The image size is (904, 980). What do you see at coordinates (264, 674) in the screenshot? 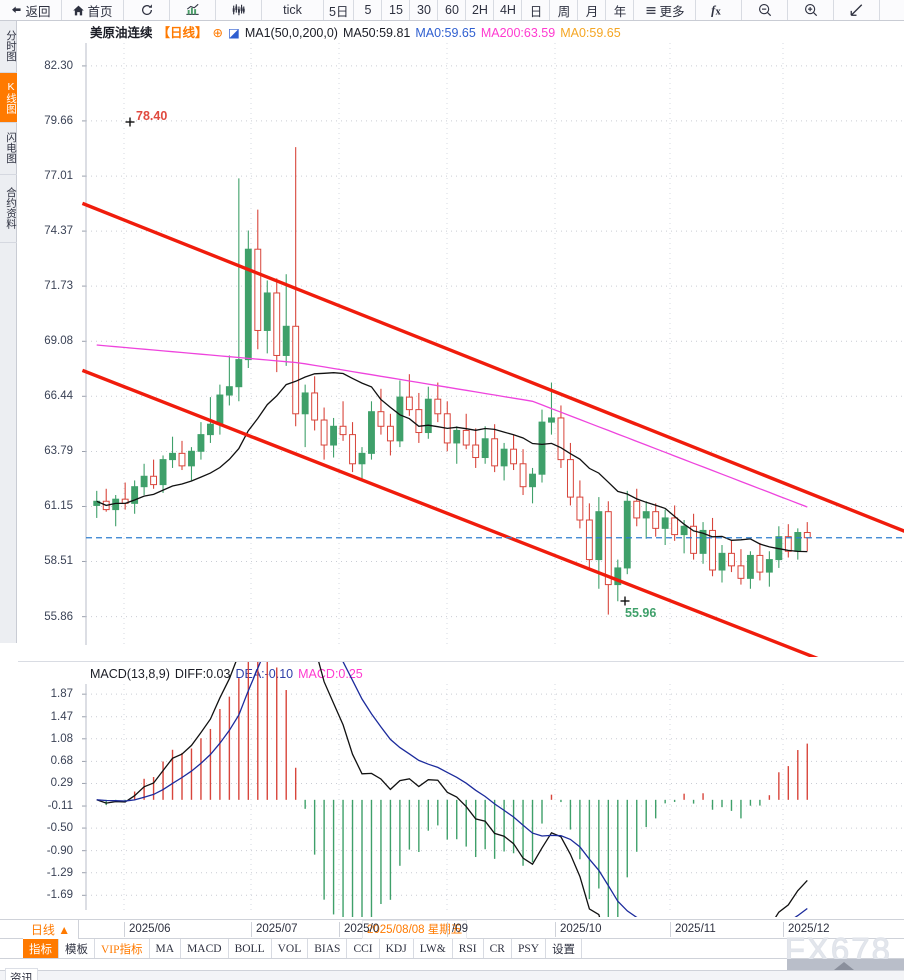
I see `macd-dea-value: DEA:-0.10` at bounding box center [264, 674].